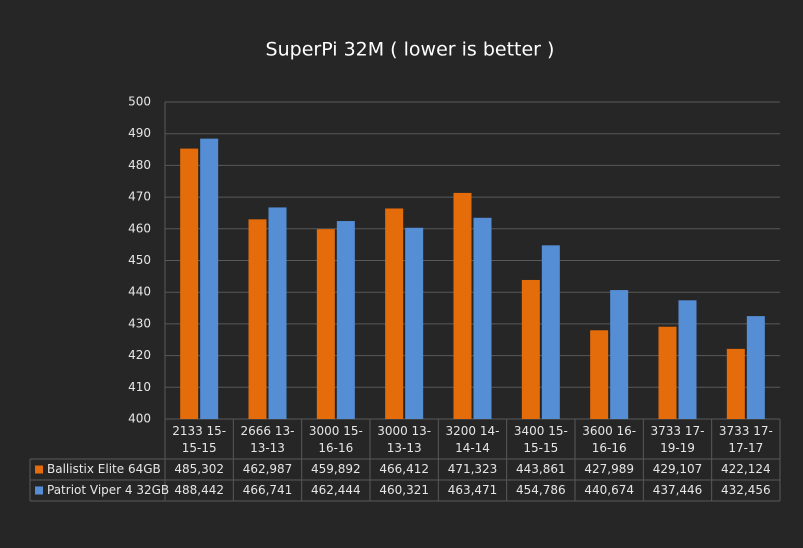 Image resolution: width=803 pixels, height=548 pixels. I want to click on x-tick-label: 3200 14-14-14, so click(473, 439).